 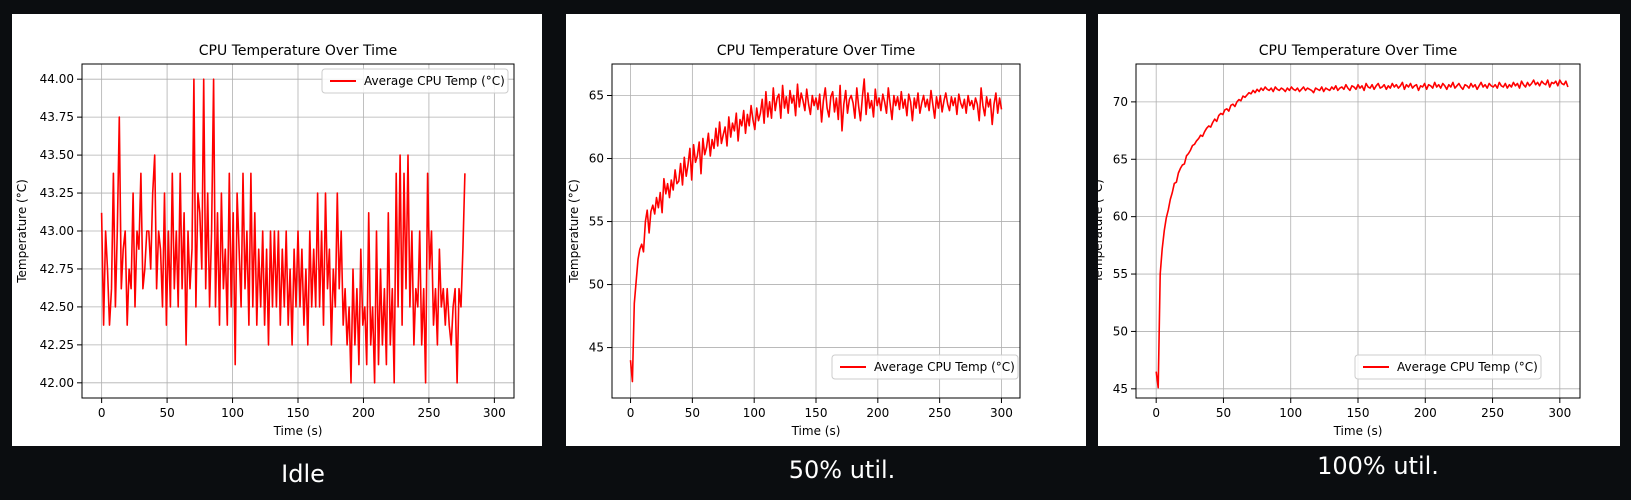 I want to click on y-tick-label: 43.75, so click(x=57, y=117).